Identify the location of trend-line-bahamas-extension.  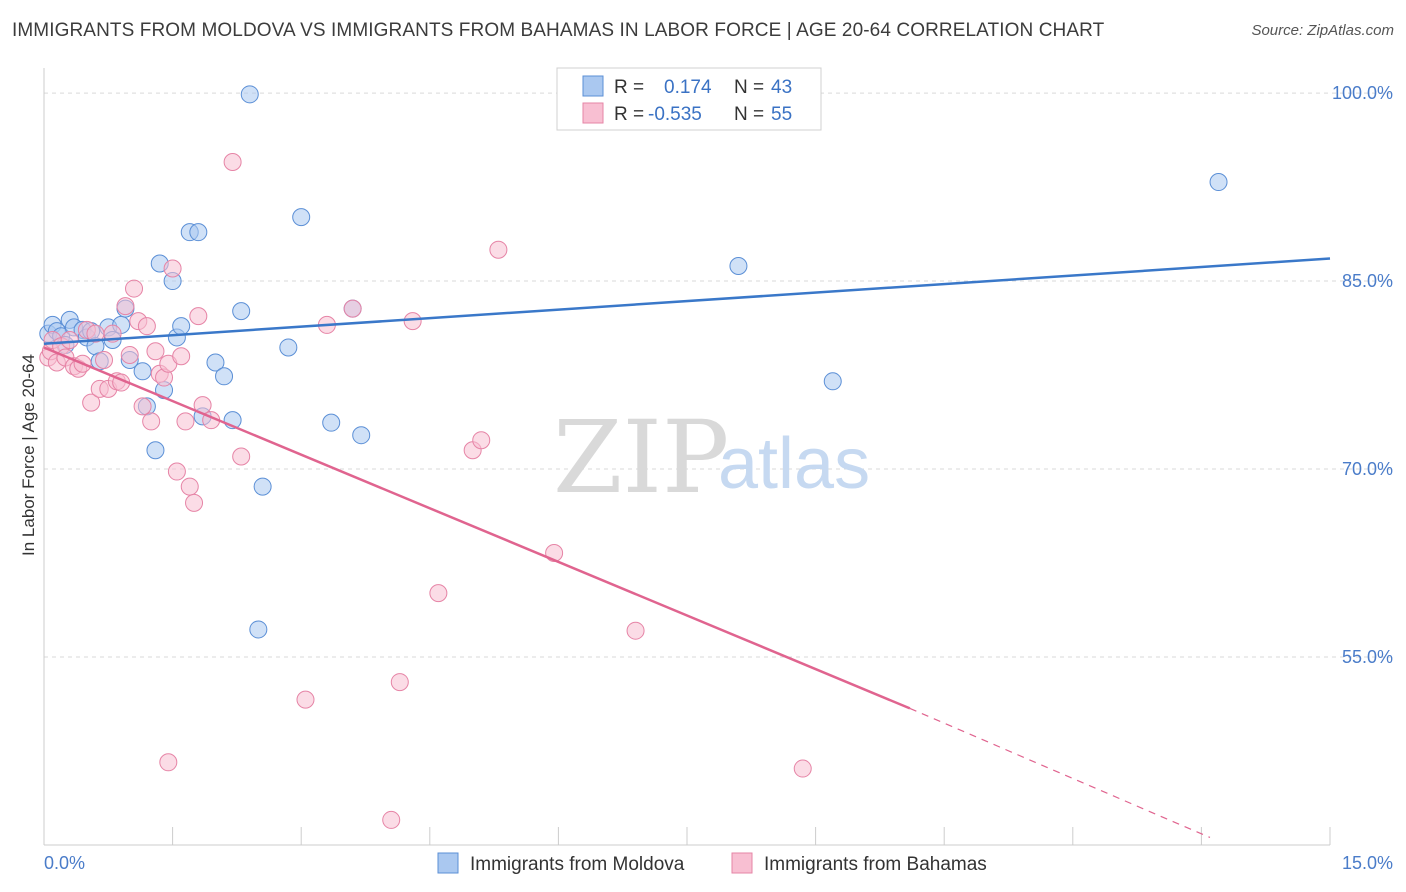
(1060, 773).